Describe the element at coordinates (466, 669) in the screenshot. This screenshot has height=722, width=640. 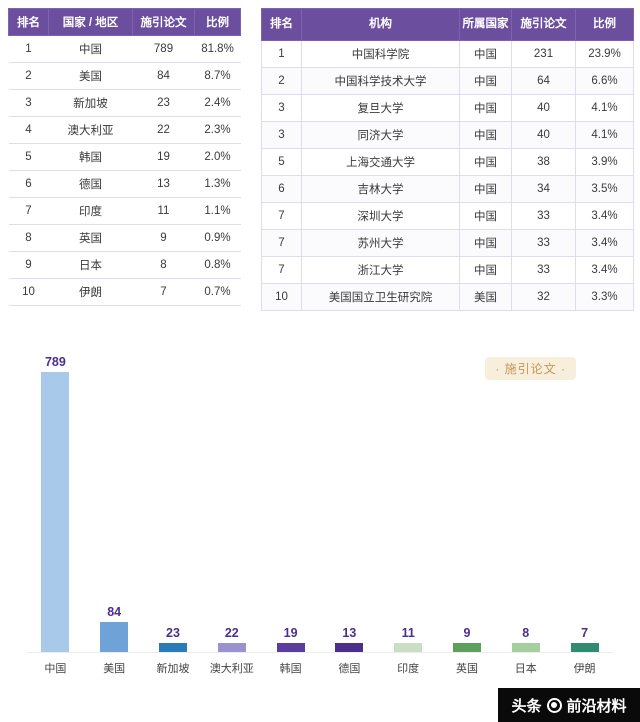
I see `x-axis-label: 英国` at that location.